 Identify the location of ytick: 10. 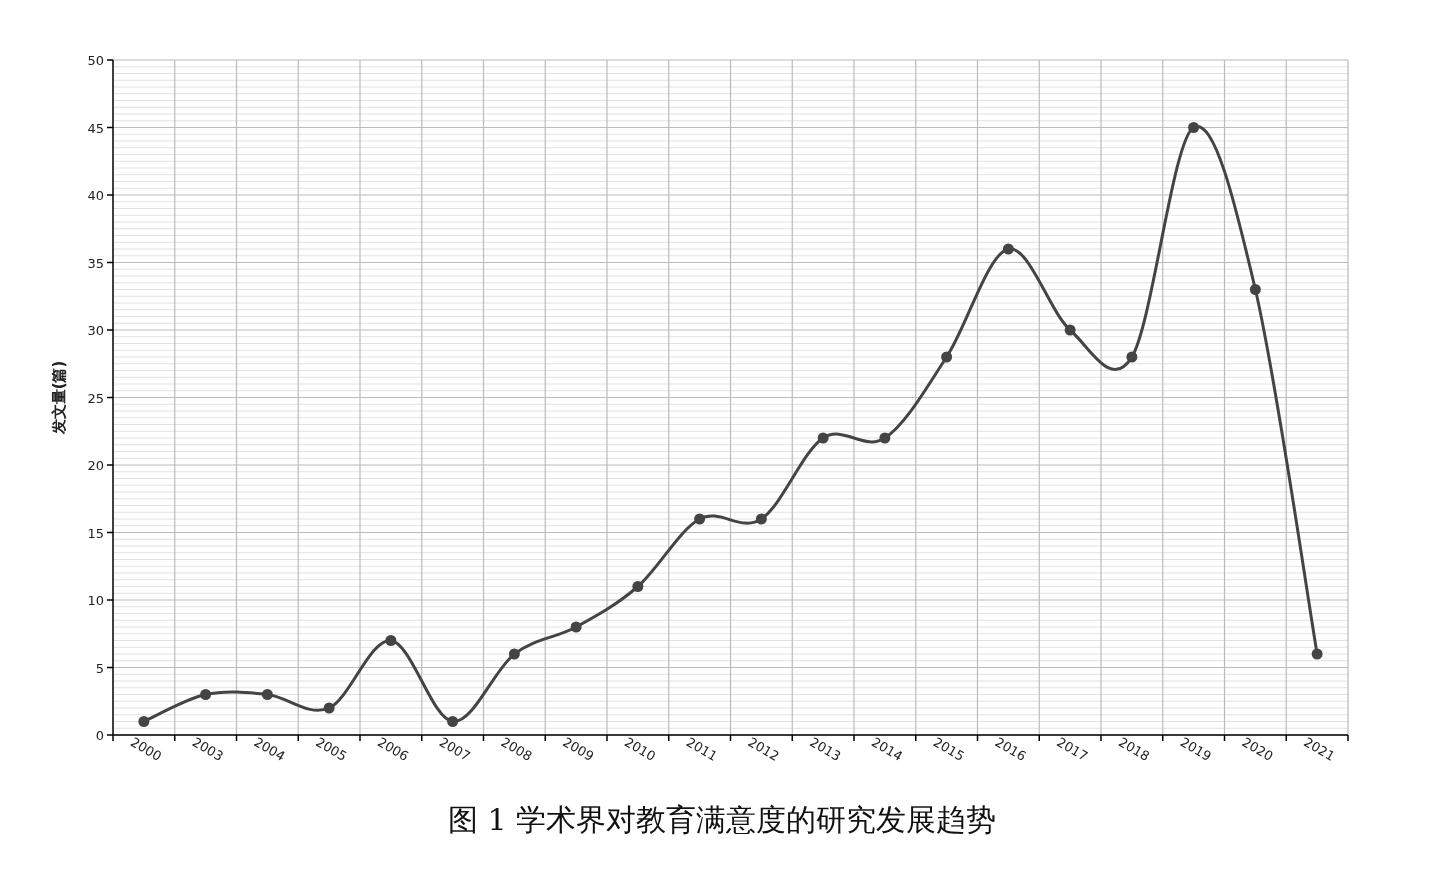
(95, 600).